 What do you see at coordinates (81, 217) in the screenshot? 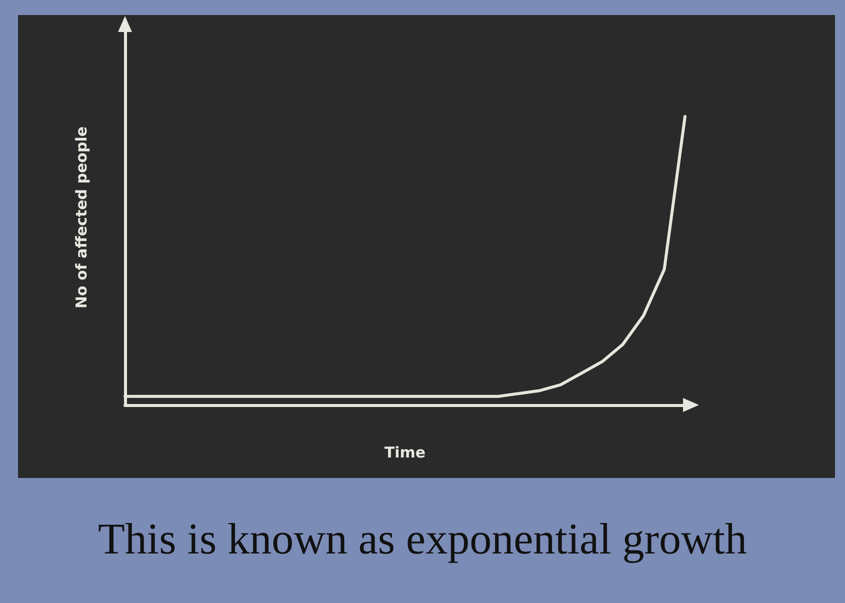
I see `y-axis-title: No of affected people` at bounding box center [81, 217].